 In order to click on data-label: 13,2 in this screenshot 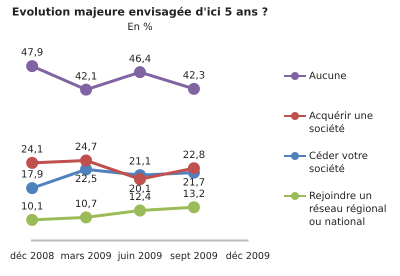, I will do `click(194, 194)`.